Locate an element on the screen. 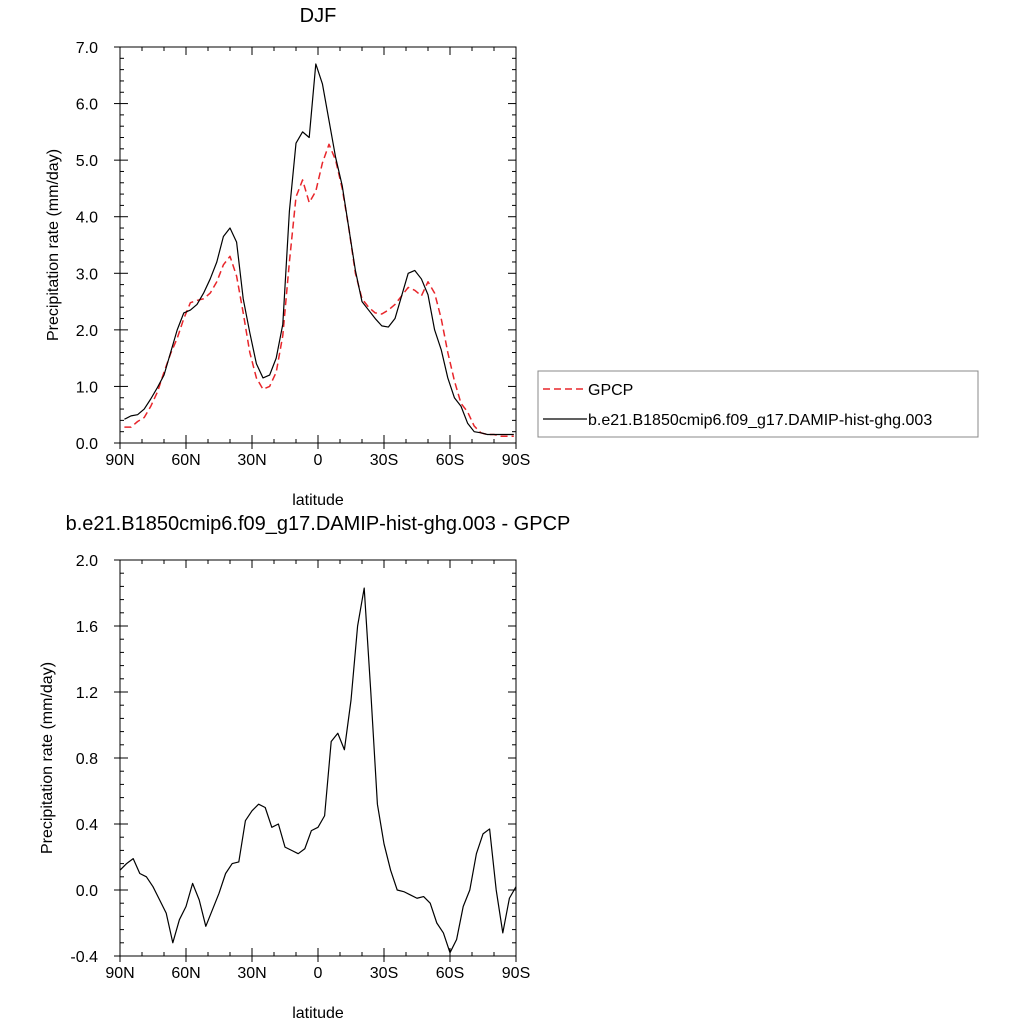  bottom-plot-ytick-label: 1.2 is located at coordinates (87, 693).